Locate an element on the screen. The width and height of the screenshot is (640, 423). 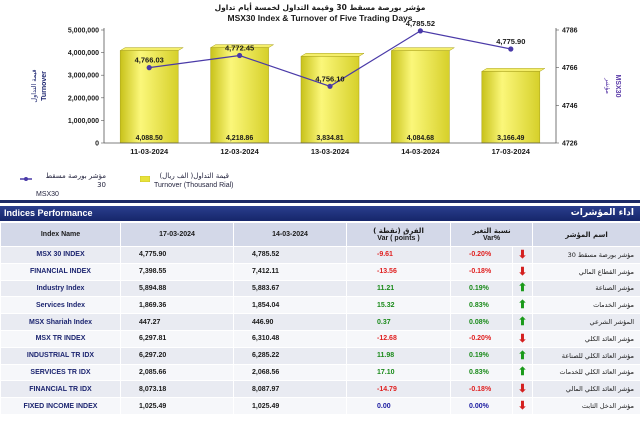
index-name-ar-cell: مؤشر العائد الكلي للصناعة is located at coordinates (586, 355).